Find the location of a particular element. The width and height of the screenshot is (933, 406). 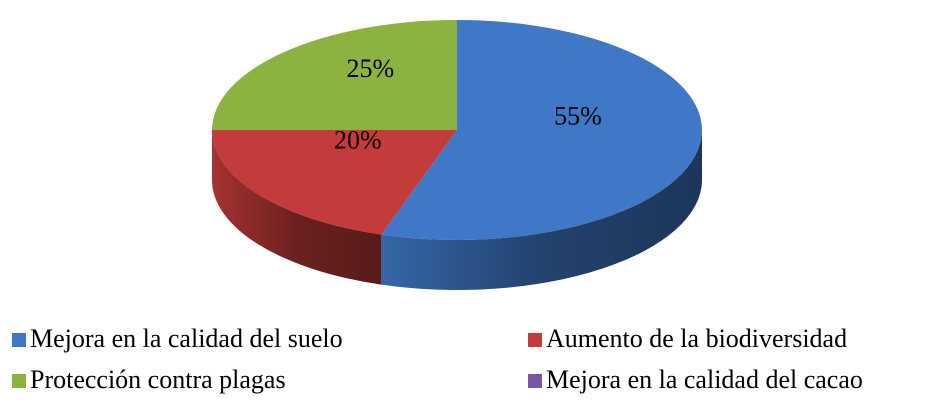

legend-label: Aumento de la biodiversidad is located at coordinates (696, 338).